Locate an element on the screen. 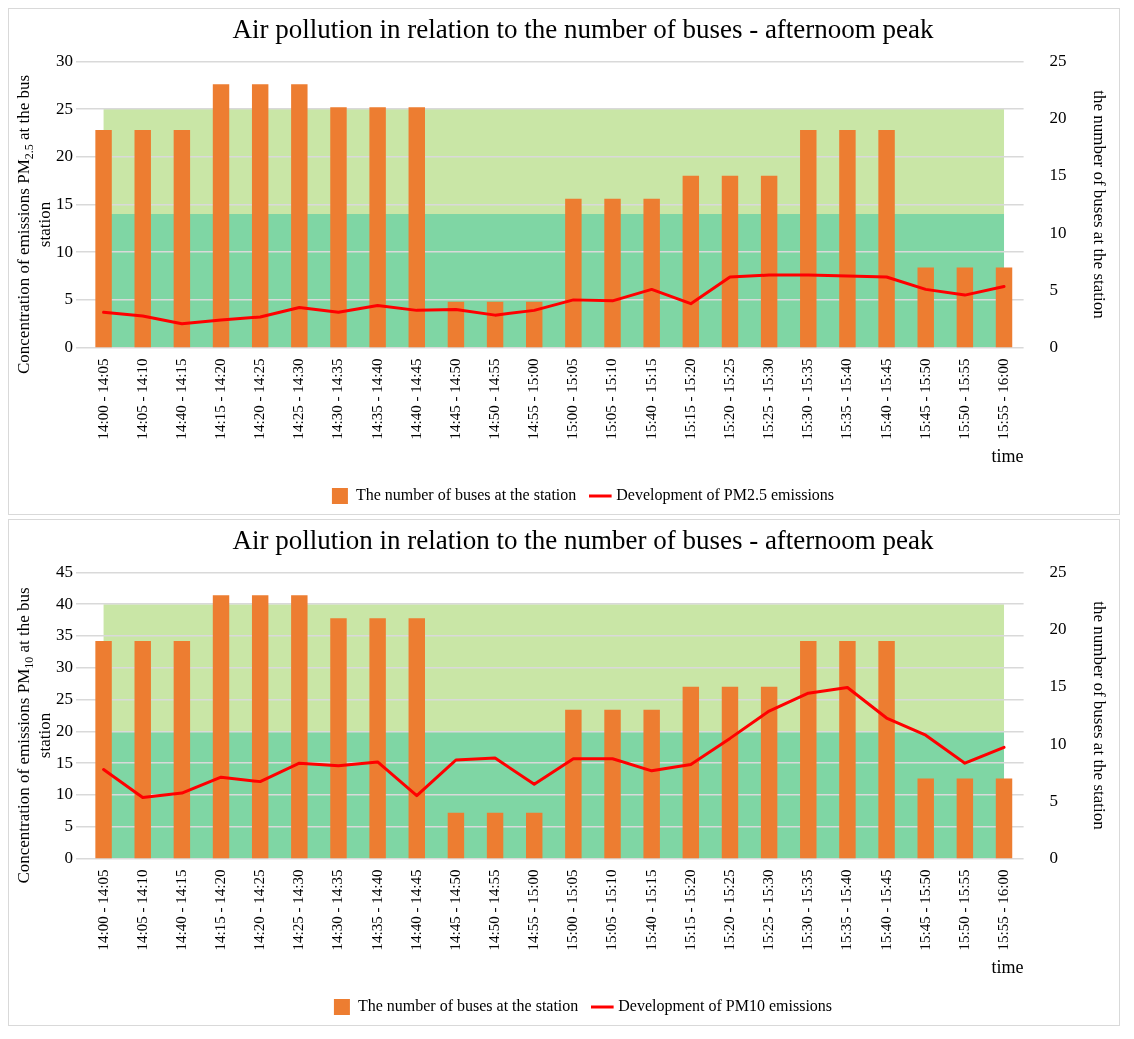 The image size is (1134, 1039). y-tick-label: 15 is located at coordinates (64, 762).